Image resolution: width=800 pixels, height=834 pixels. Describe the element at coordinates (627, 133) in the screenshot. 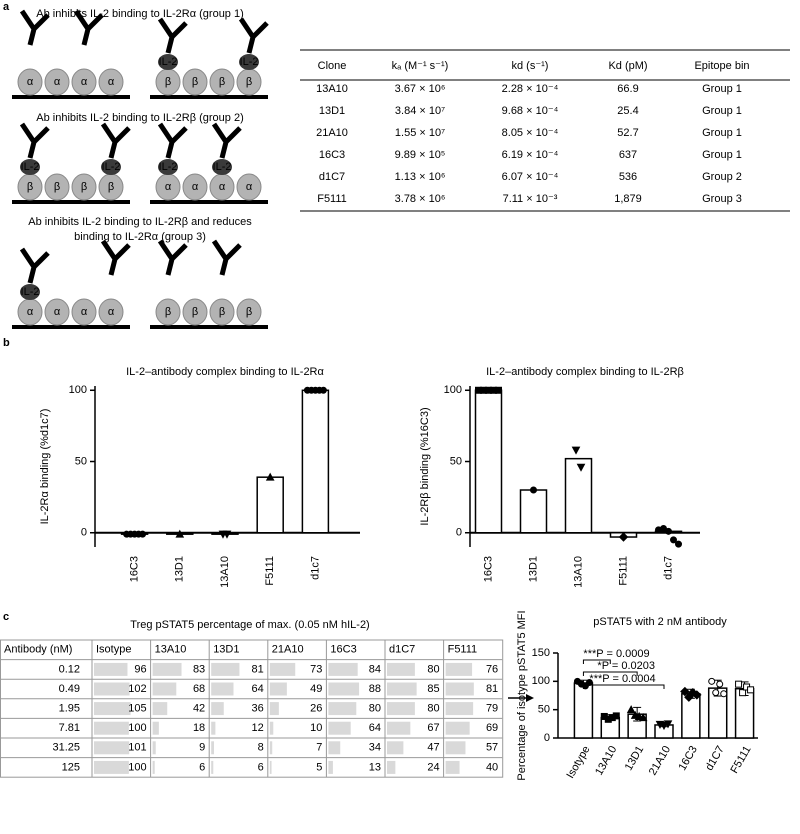

I see `table-cell: 52.7` at that location.